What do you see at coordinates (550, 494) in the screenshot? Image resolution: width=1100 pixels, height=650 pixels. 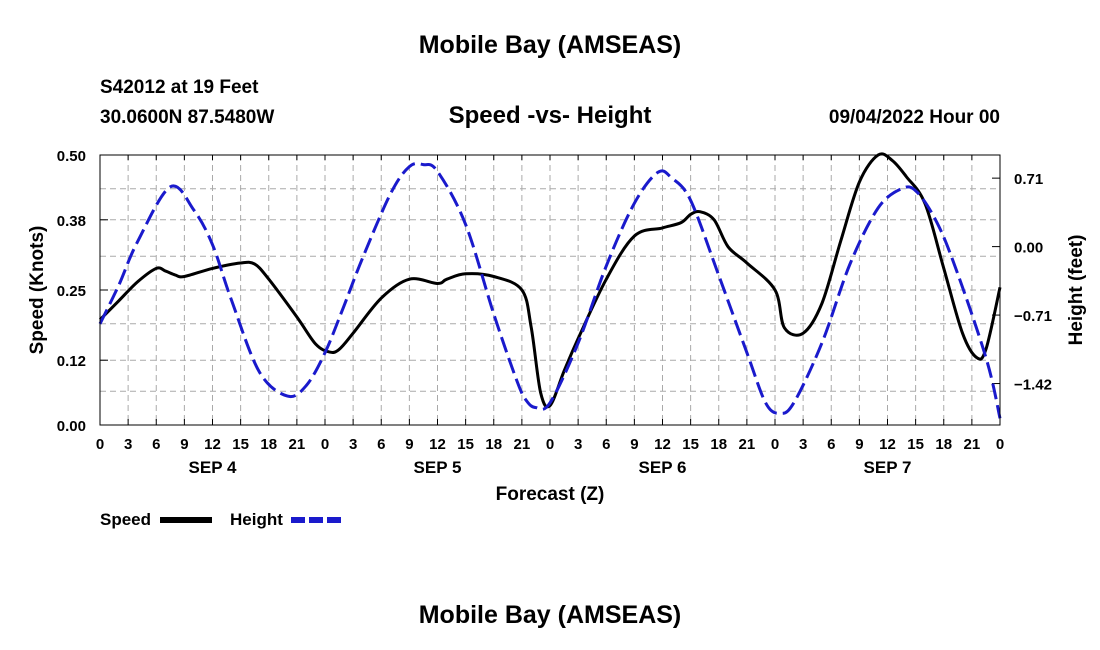 I see `x-axis-title: Forecast (Z)` at bounding box center [550, 494].